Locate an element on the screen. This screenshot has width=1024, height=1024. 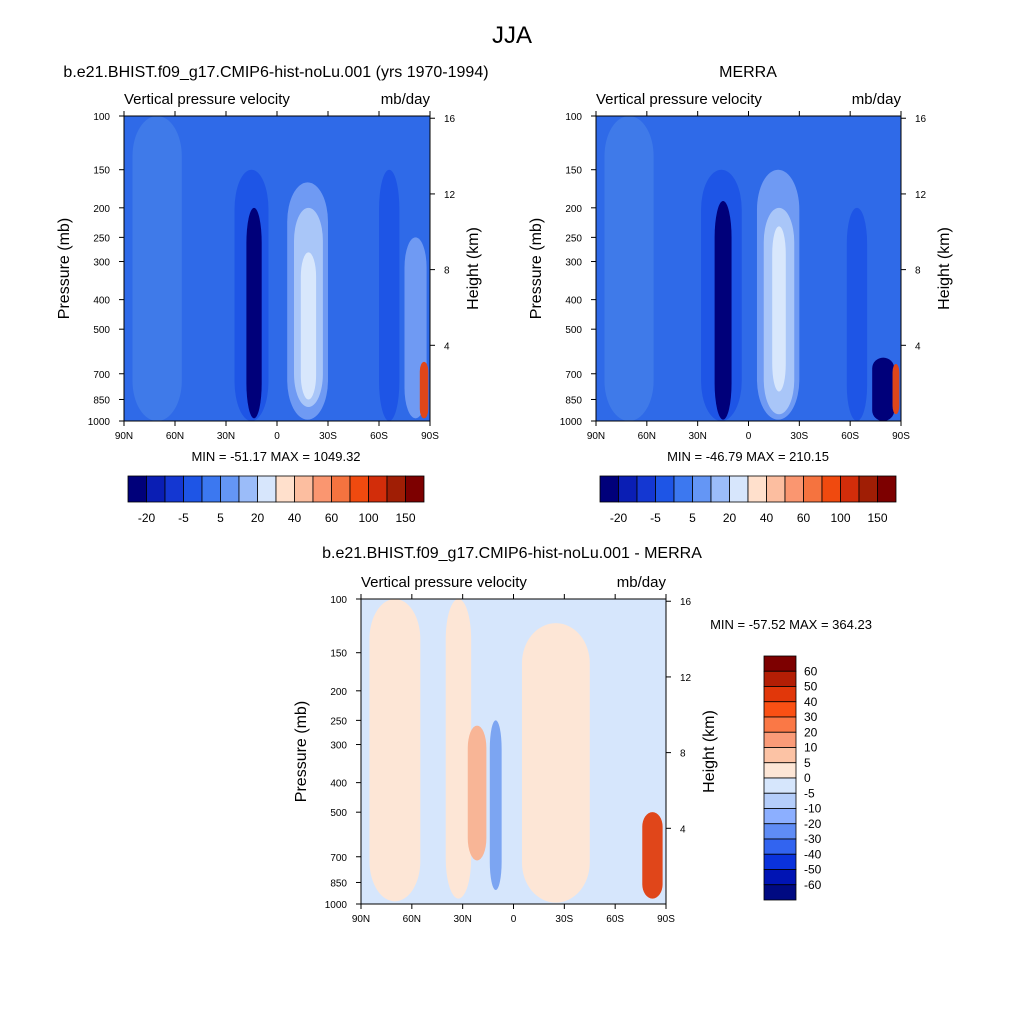
colorbar-label: 50 is located at coordinates (811, 687).